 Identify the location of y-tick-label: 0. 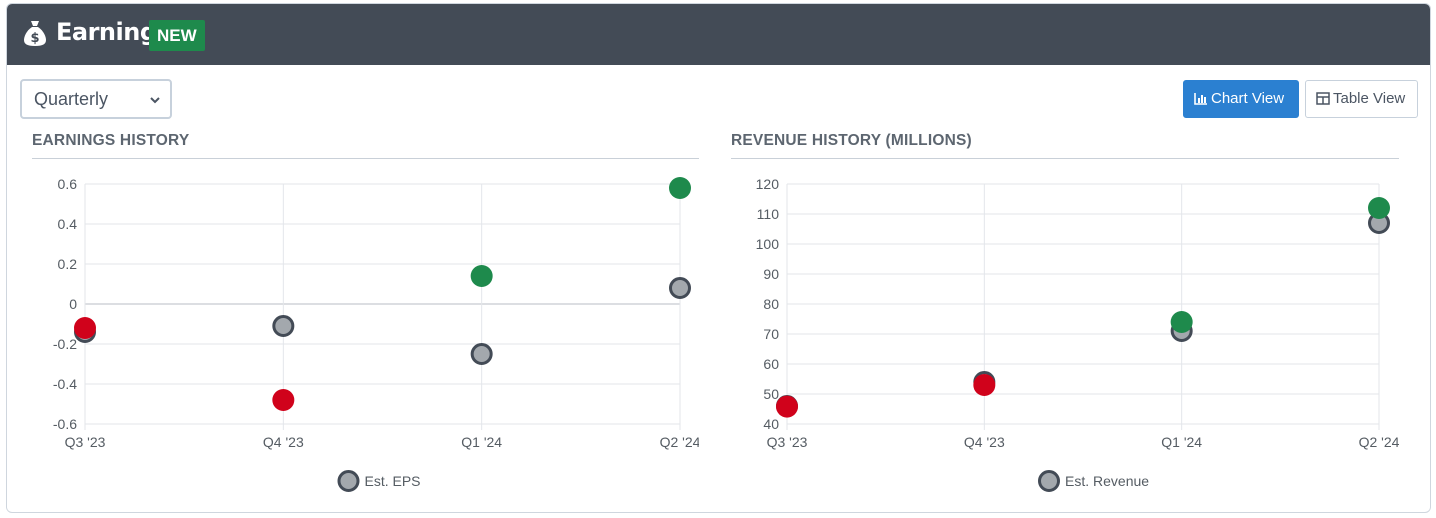
(73, 304).